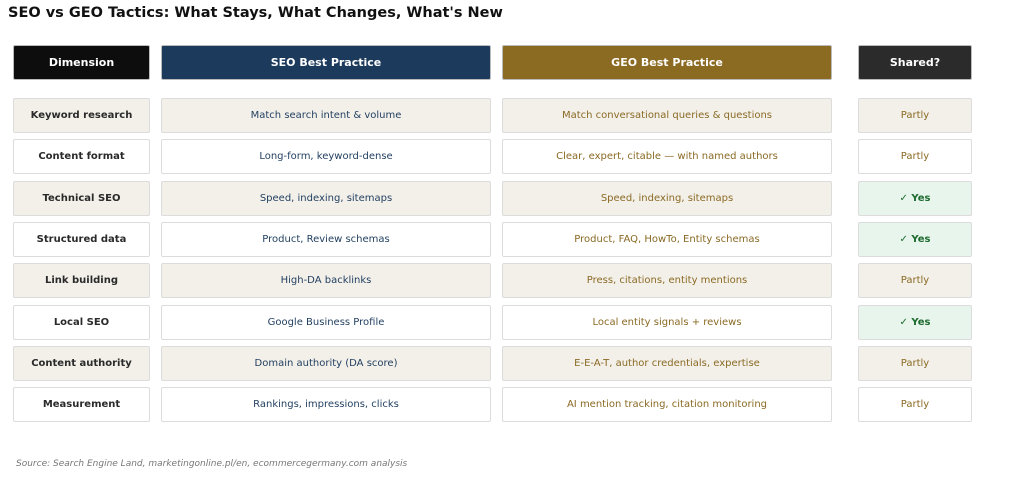 The height and width of the screenshot is (478, 1024). Describe the element at coordinates (81, 404) in the screenshot. I see `cell-dimension: Measurement` at that location.